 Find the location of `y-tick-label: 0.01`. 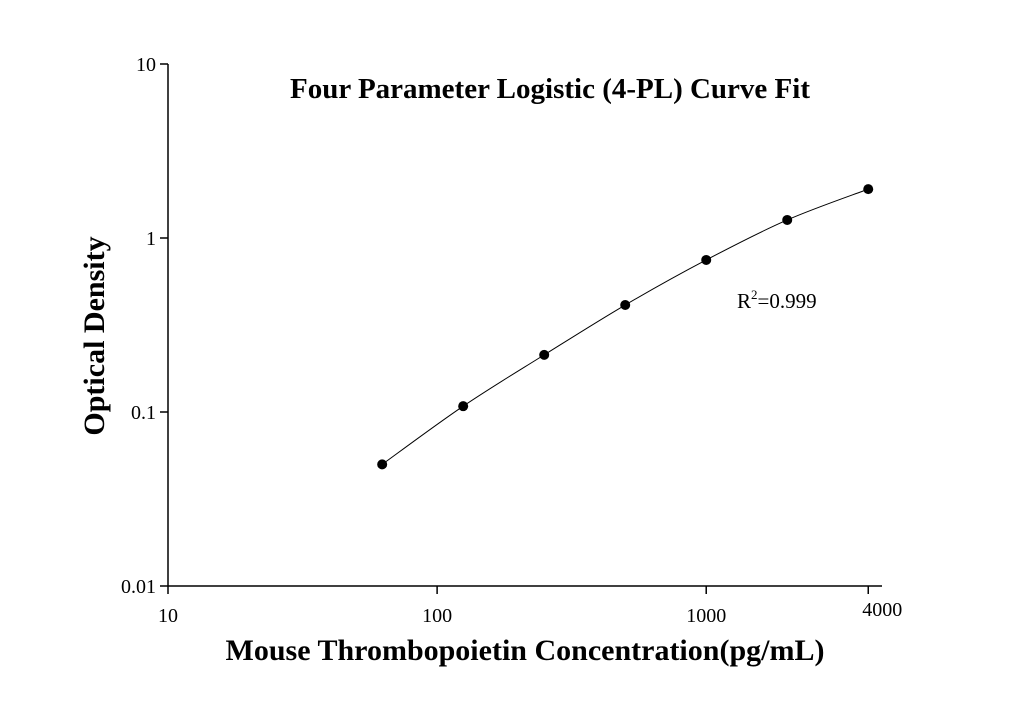

y-tick-label: 0.01 is located at coordinates (138, 587).